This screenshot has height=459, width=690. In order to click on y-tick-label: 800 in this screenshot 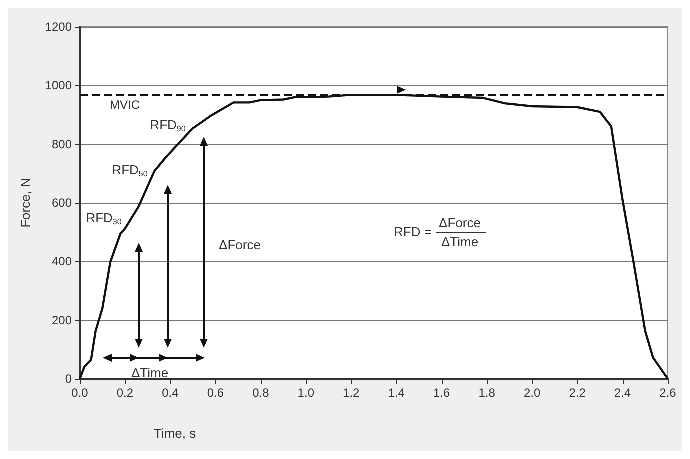, I will do `click(62, 144)`.